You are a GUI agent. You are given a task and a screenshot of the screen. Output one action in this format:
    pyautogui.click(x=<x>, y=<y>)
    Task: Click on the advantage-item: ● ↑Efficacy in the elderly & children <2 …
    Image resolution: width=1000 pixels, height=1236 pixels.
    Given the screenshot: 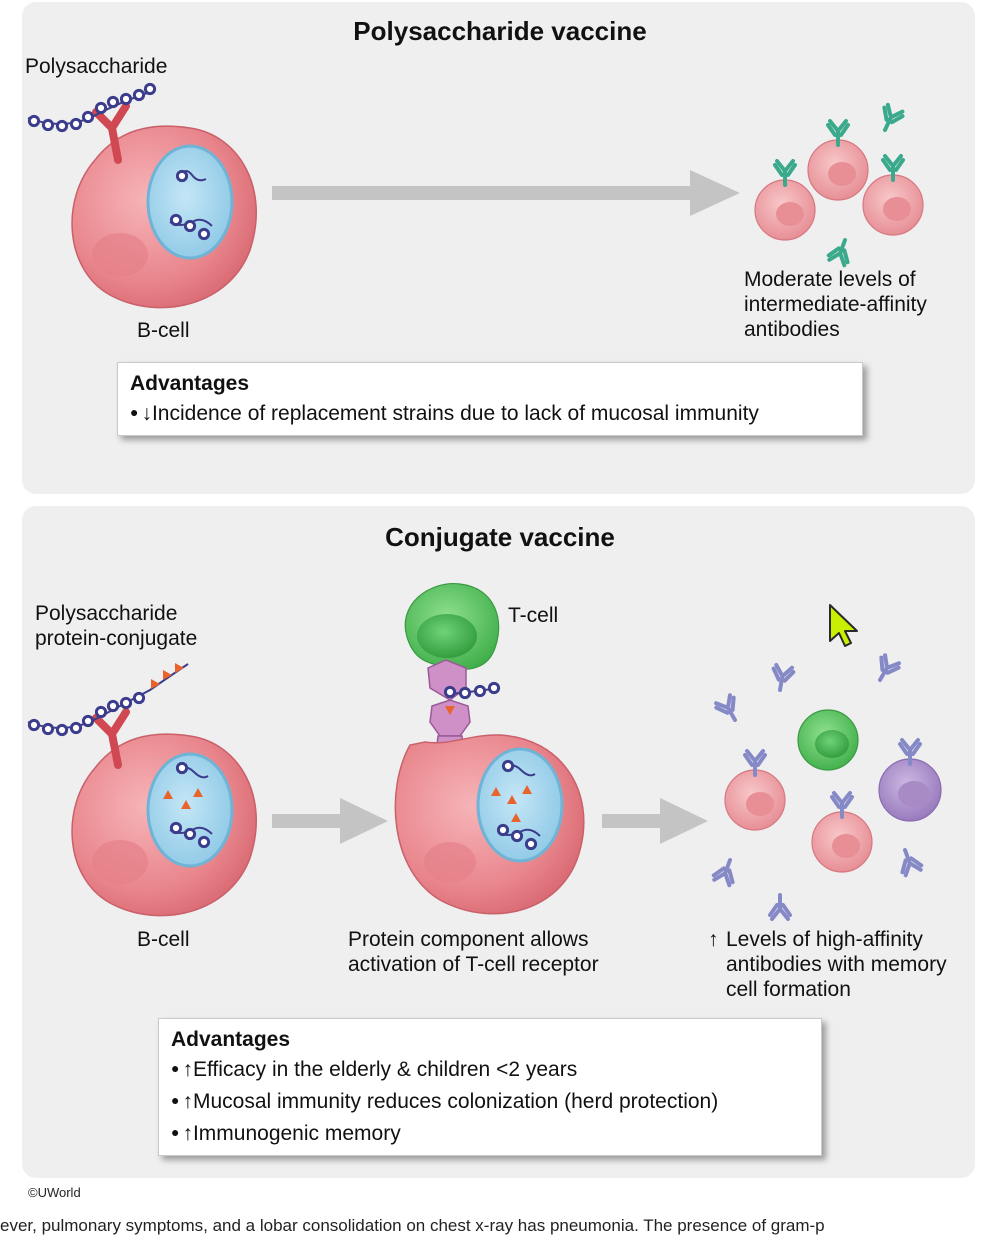 What is the action you would take?
    pyautogui.click(x=374, y=1069)
    